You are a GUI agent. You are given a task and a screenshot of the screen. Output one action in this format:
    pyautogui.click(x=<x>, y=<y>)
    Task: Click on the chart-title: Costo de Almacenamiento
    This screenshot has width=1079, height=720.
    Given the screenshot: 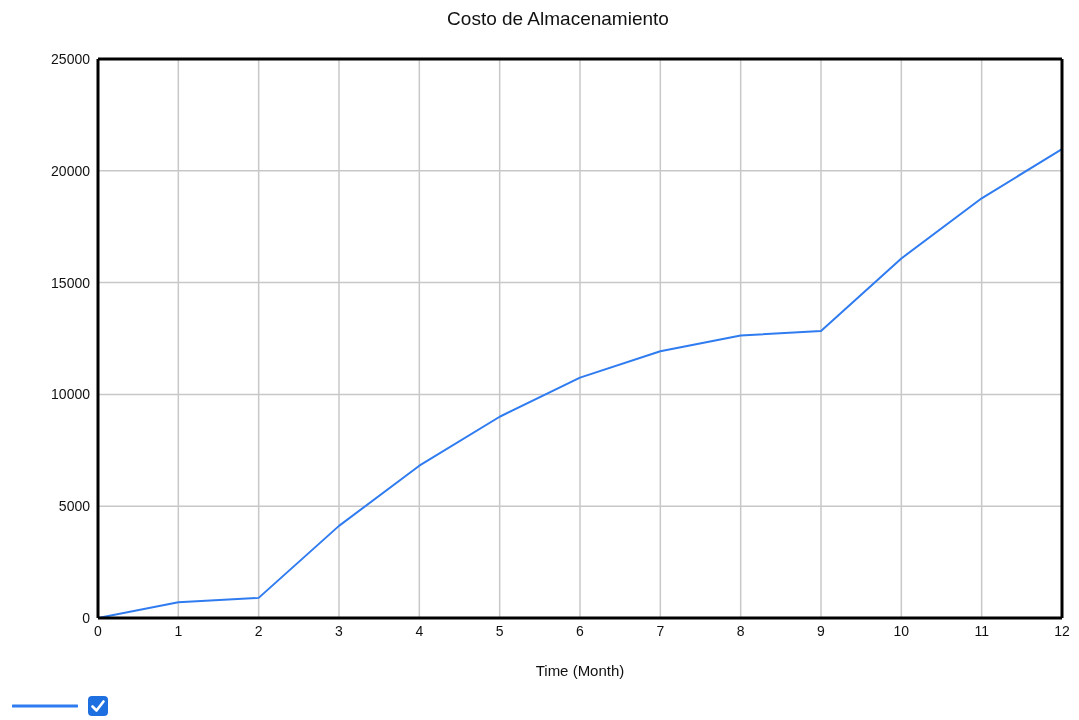 What is the action you would take?
    pyautogui.click(x=558, y=19)
    